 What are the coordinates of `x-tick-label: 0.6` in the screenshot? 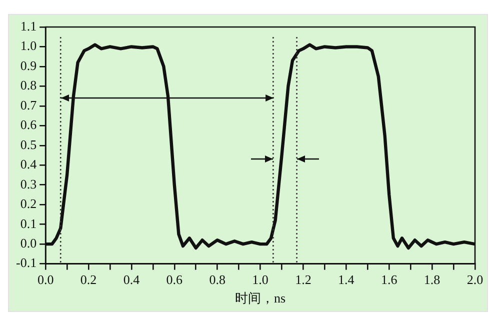 It's located at (175, 280).